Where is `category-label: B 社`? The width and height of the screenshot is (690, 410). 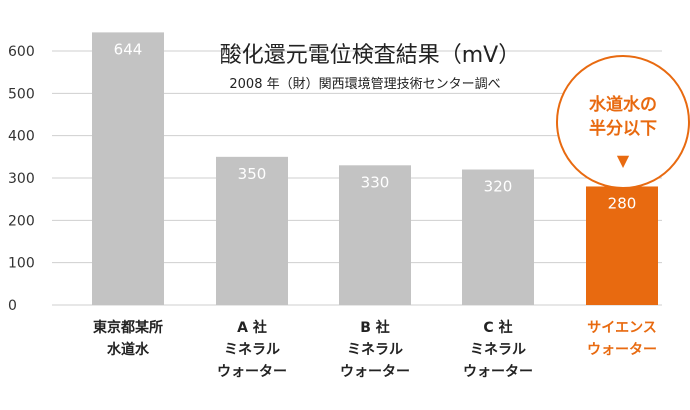 category-label: B 社 is located at coordinates (375, 327).